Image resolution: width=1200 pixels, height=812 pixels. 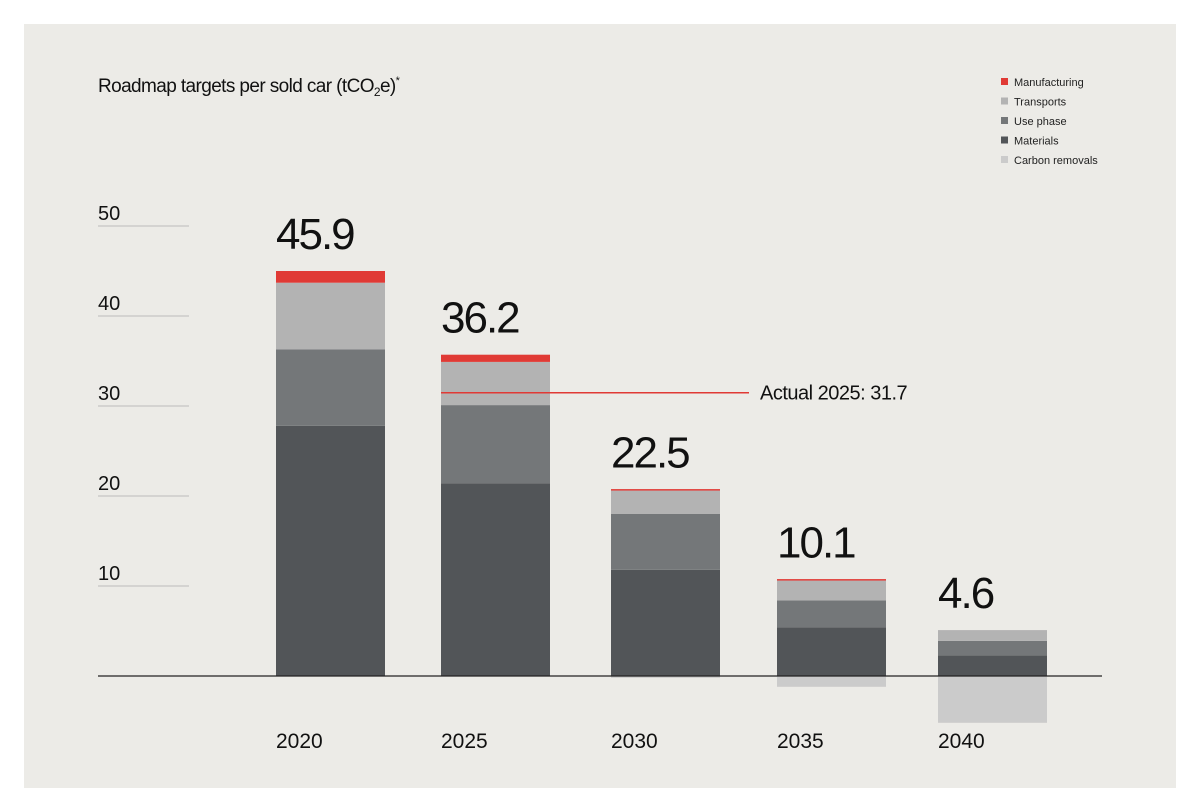 I want to click on legend-item: Manufacturing, so click(x=1042, y=83).